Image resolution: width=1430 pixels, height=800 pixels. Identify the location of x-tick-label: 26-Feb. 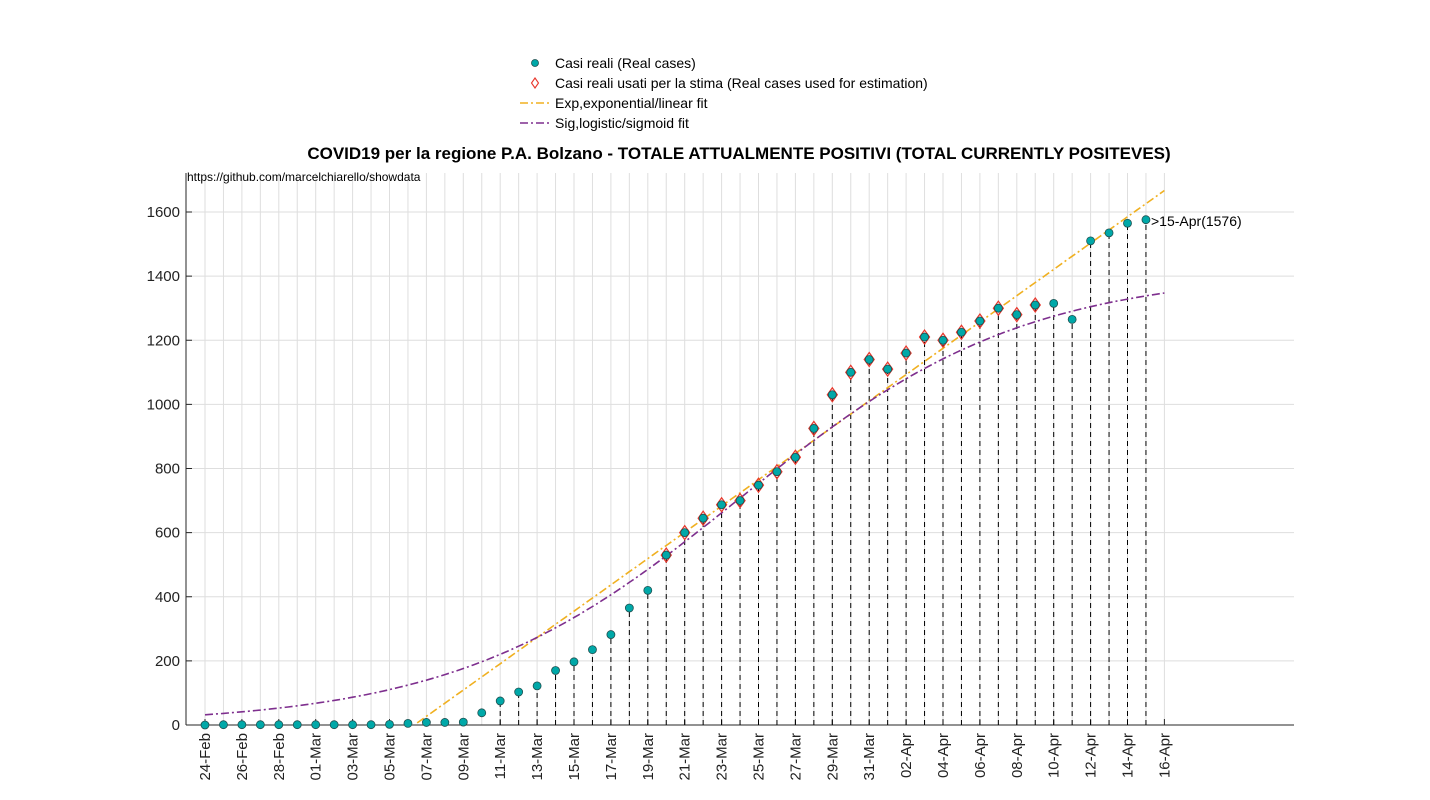
(242, 757).